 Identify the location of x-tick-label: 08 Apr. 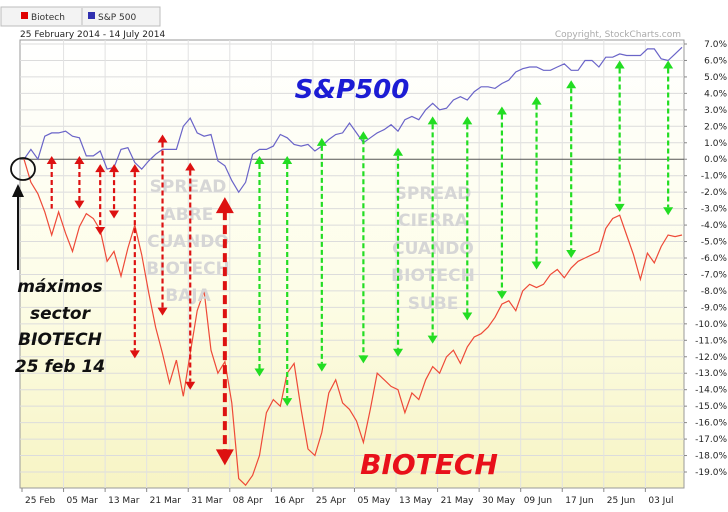
(248, 501).